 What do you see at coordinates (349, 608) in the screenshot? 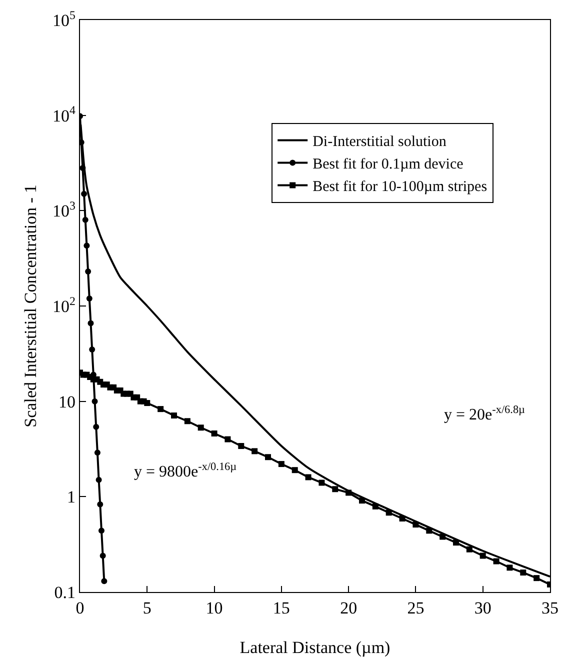
I see `x-tick-label: 20` at bounding box center [349, 608].